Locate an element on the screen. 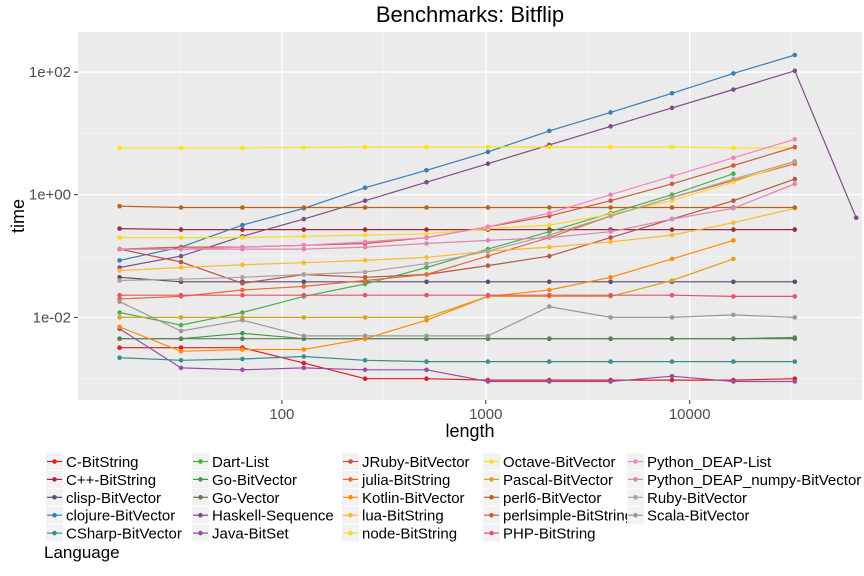 The height and width of the screenshot is (576, 864). y-axis-title: time is located at coordinates (18, 216).